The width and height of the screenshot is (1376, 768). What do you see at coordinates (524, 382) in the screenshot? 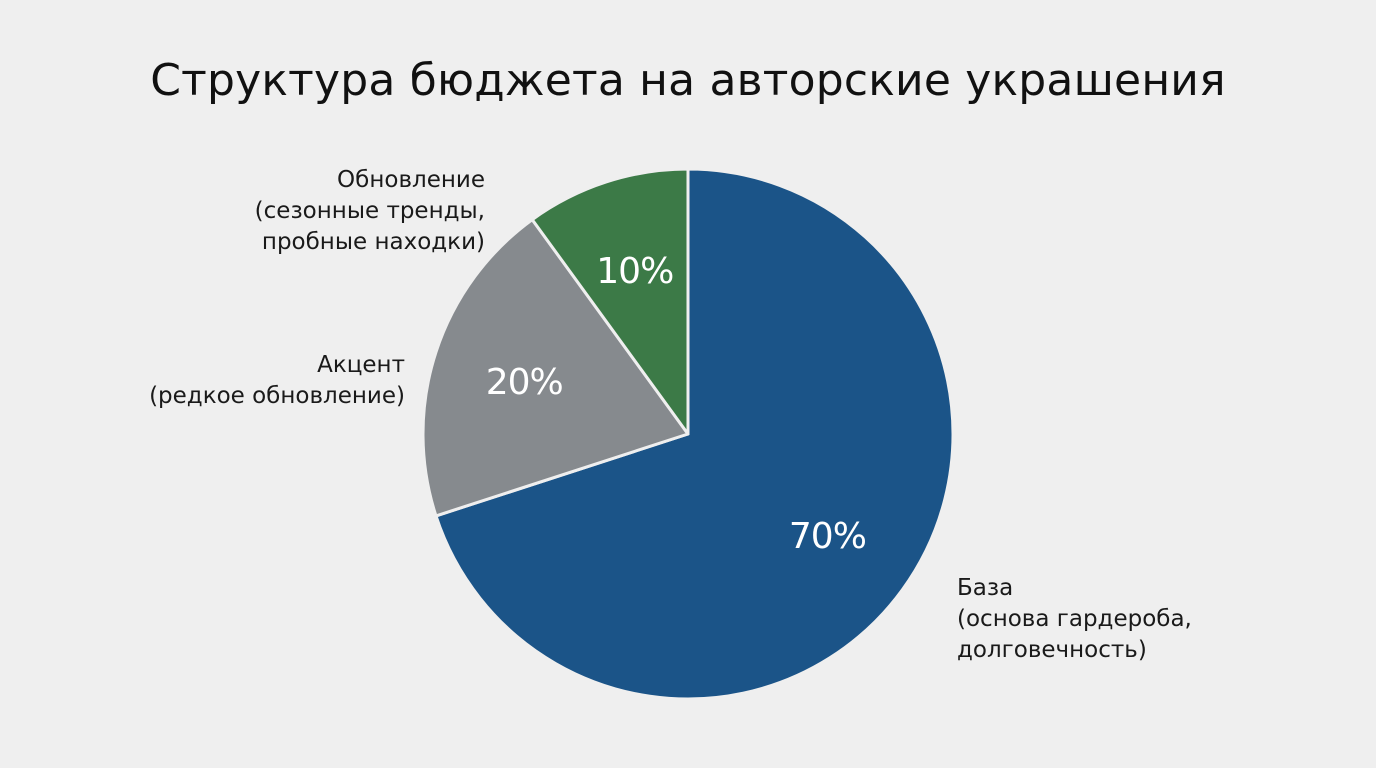
I see `slice-value-label-accent: 20%` at bounding box center [524, 382].